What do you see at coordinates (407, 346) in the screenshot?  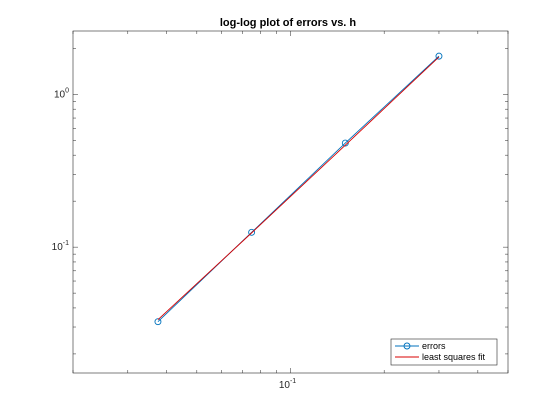 I see `legend-marker` at bounding box center [407, 346].